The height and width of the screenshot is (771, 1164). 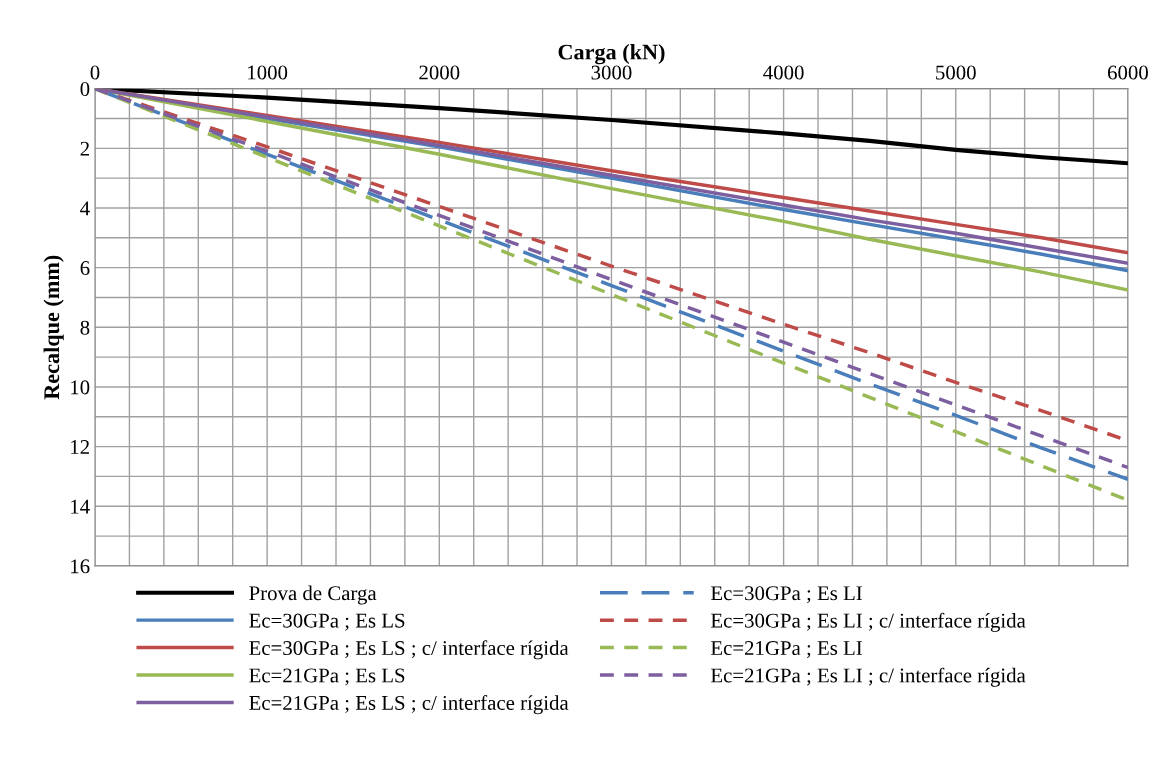 What do you see at coordinates (783, 72) in the screenshot?
I see `x-tick-label: 4000` at bounding box center [783, 72].